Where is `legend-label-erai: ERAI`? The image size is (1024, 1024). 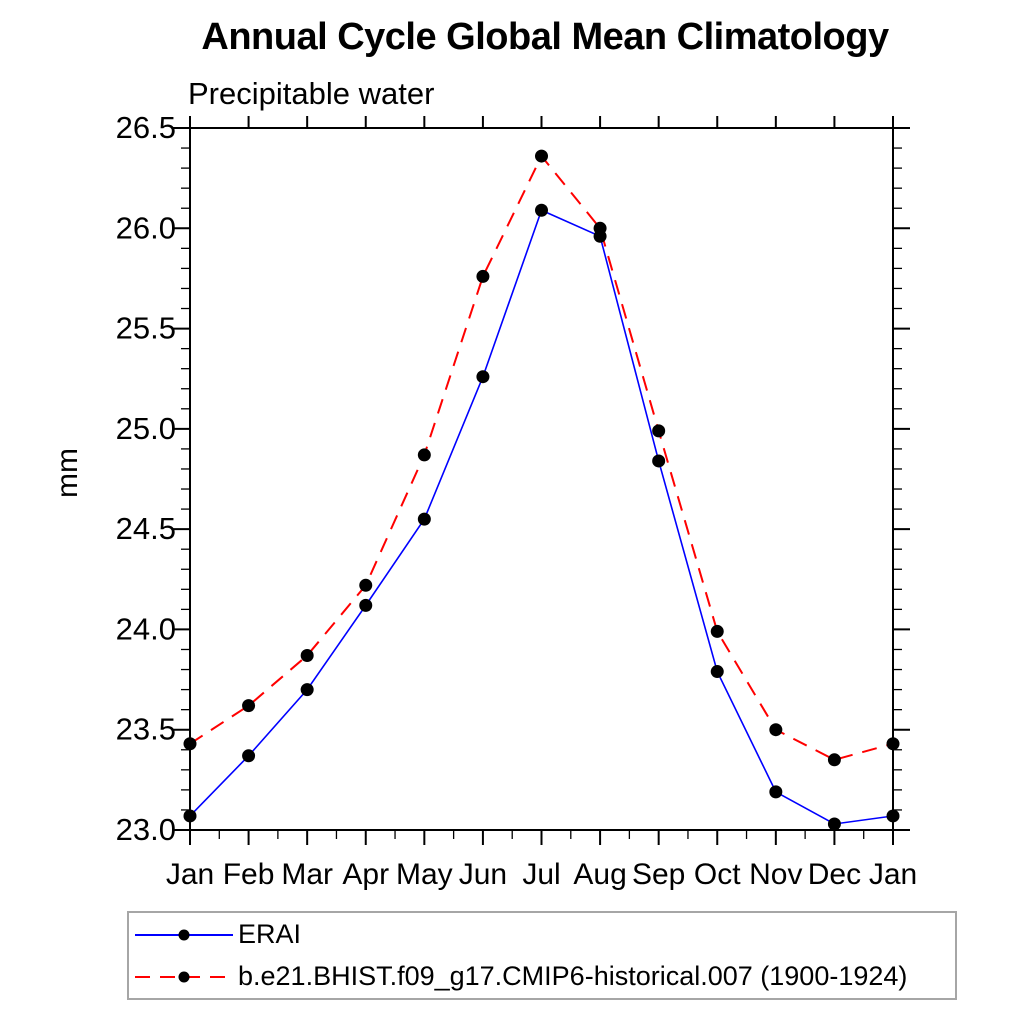 legend-label-erai: ERAI is located at coordinates (270, 934).